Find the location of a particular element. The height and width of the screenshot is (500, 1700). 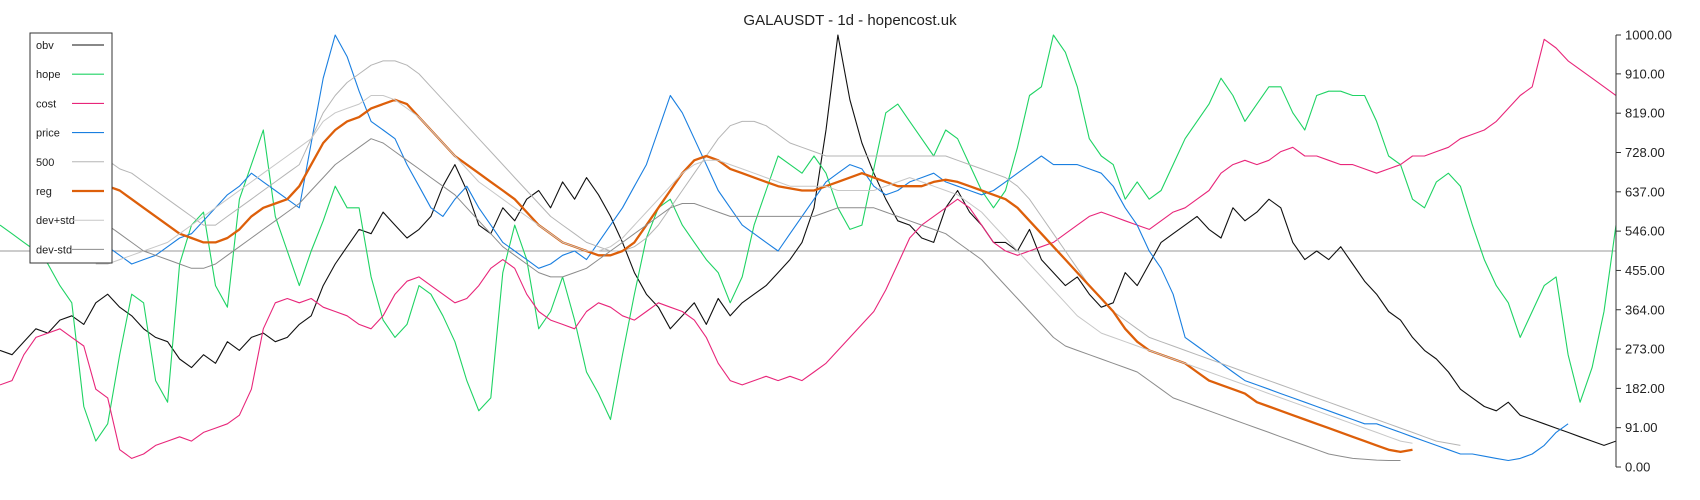

legend-label: hope is located at coordinates (48, 75).